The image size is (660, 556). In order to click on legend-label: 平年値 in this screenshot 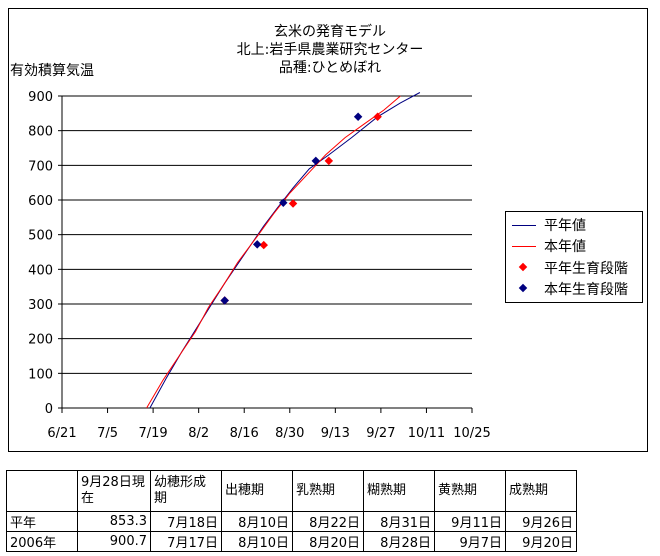, I will do `click(565, 226)`.